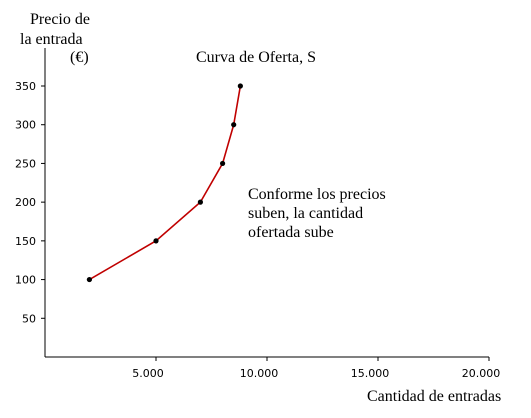 The image size is (531, 418). Describe the element at coordinates (25, 86) in the screenshot. I see `y-tick-label: 350` at that location.